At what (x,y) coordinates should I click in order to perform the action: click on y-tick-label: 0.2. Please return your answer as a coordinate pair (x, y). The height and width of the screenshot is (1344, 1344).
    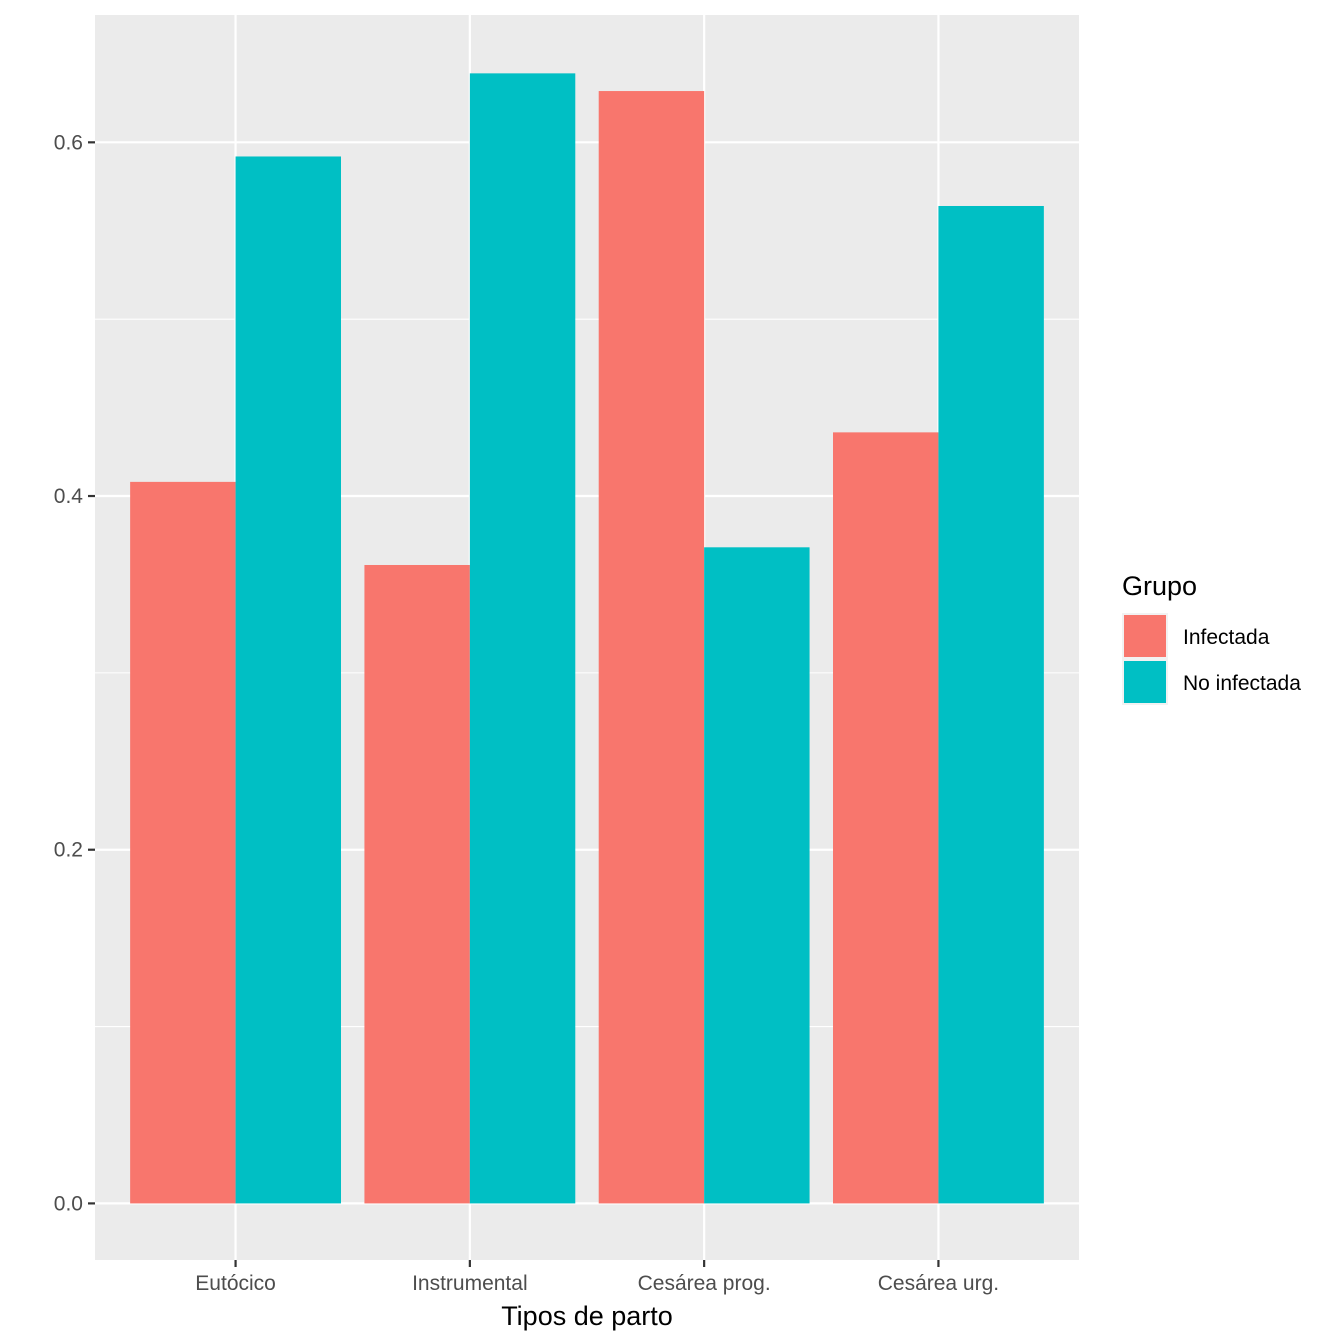
    Looking at the image, I should click on (68, 850).